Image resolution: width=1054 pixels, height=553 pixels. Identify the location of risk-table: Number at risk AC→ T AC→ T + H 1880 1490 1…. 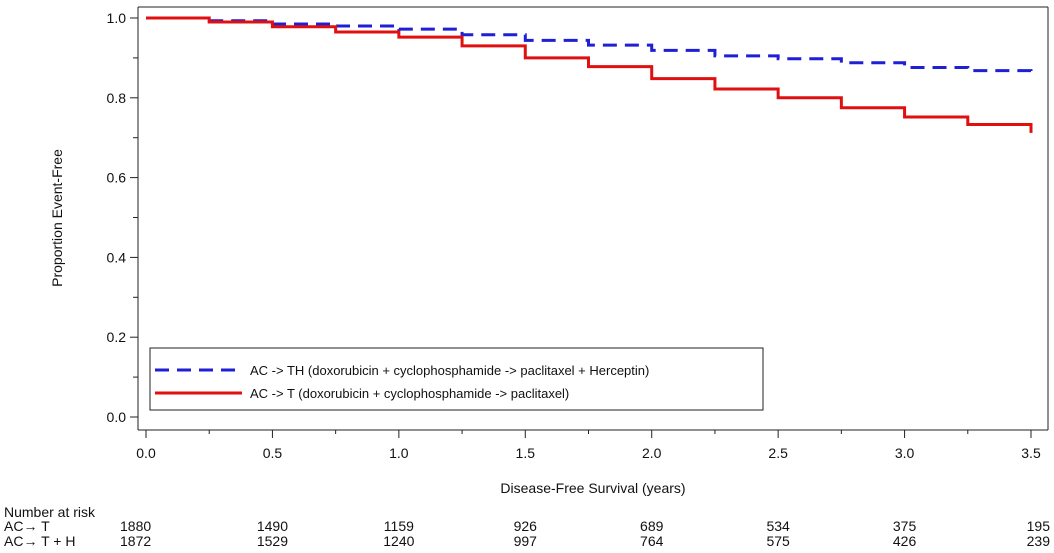
(527, 526).